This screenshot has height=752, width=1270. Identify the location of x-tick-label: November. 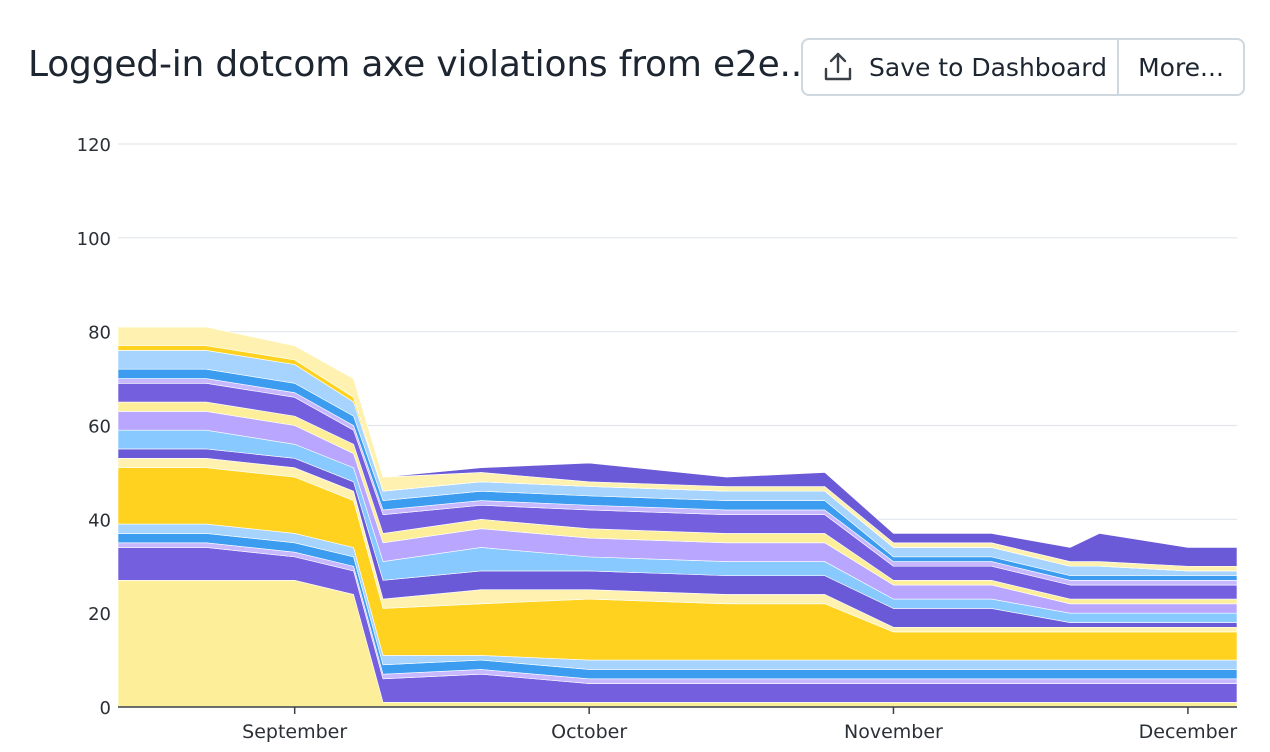
(893, 732).